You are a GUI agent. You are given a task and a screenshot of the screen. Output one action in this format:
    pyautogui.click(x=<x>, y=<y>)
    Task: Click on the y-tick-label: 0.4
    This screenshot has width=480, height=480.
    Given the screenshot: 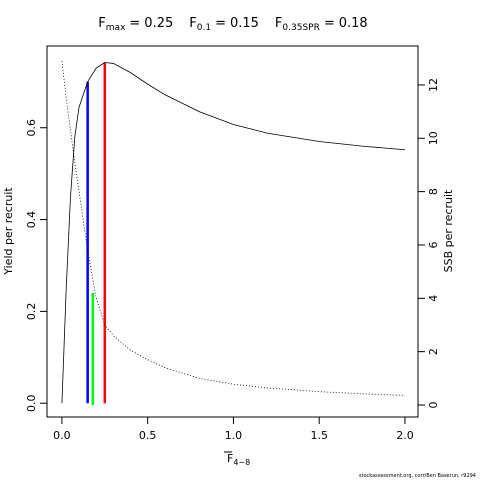 What is the action you would take?
    pyautogui.click(x=31, y=220)
    